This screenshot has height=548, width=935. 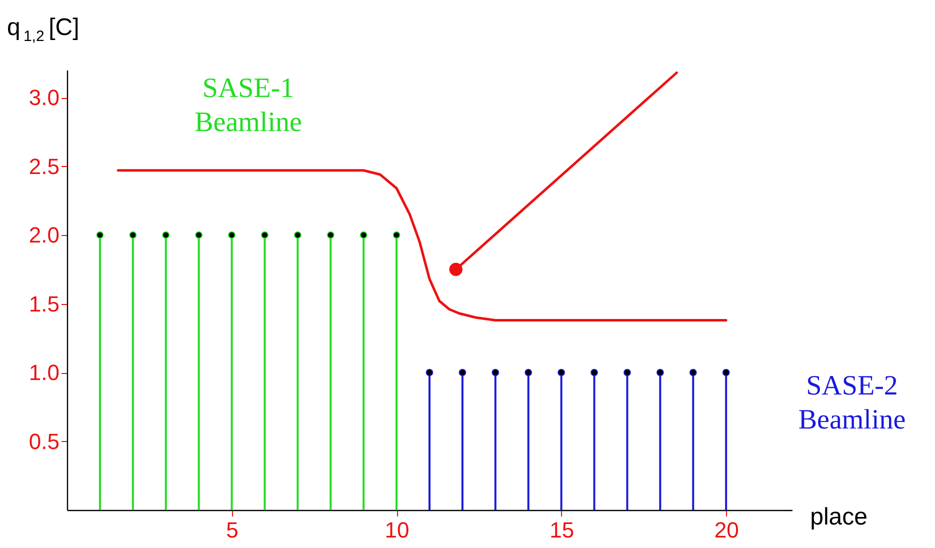 I want to click on y-tick-label: 1.5, so click(x=44, y=303).